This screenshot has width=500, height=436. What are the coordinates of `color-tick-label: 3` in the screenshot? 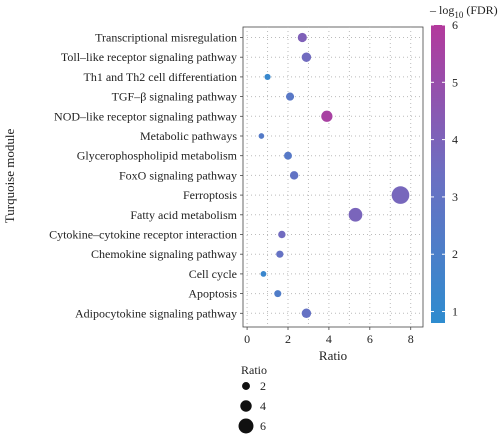 It's located at (455, 197).